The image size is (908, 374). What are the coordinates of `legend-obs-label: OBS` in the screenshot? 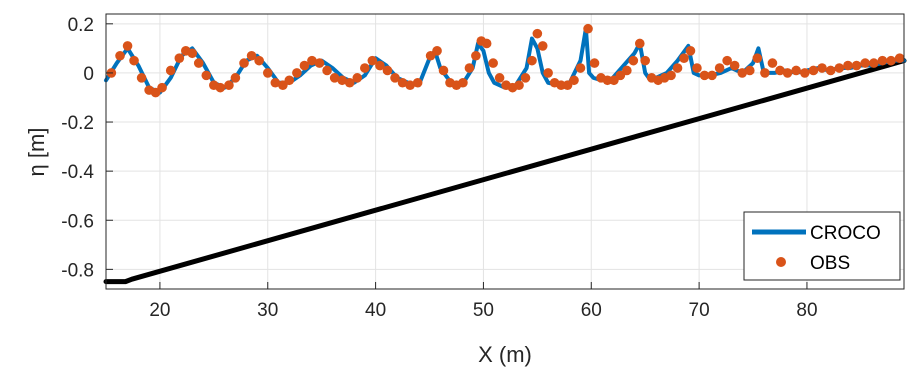 It's located at (830, 263).